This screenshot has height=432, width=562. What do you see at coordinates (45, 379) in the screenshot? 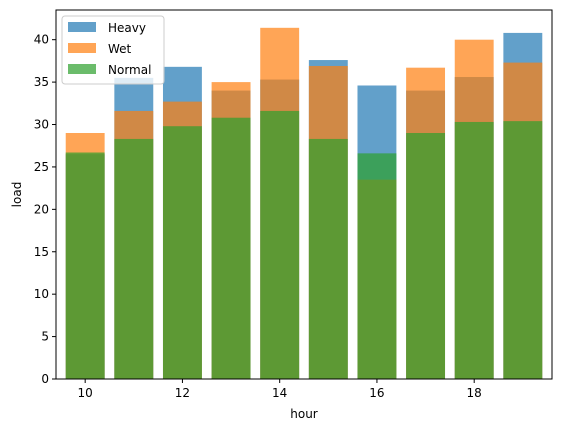
I see `y-tick-label: 0` at bounding box center [45, 379].